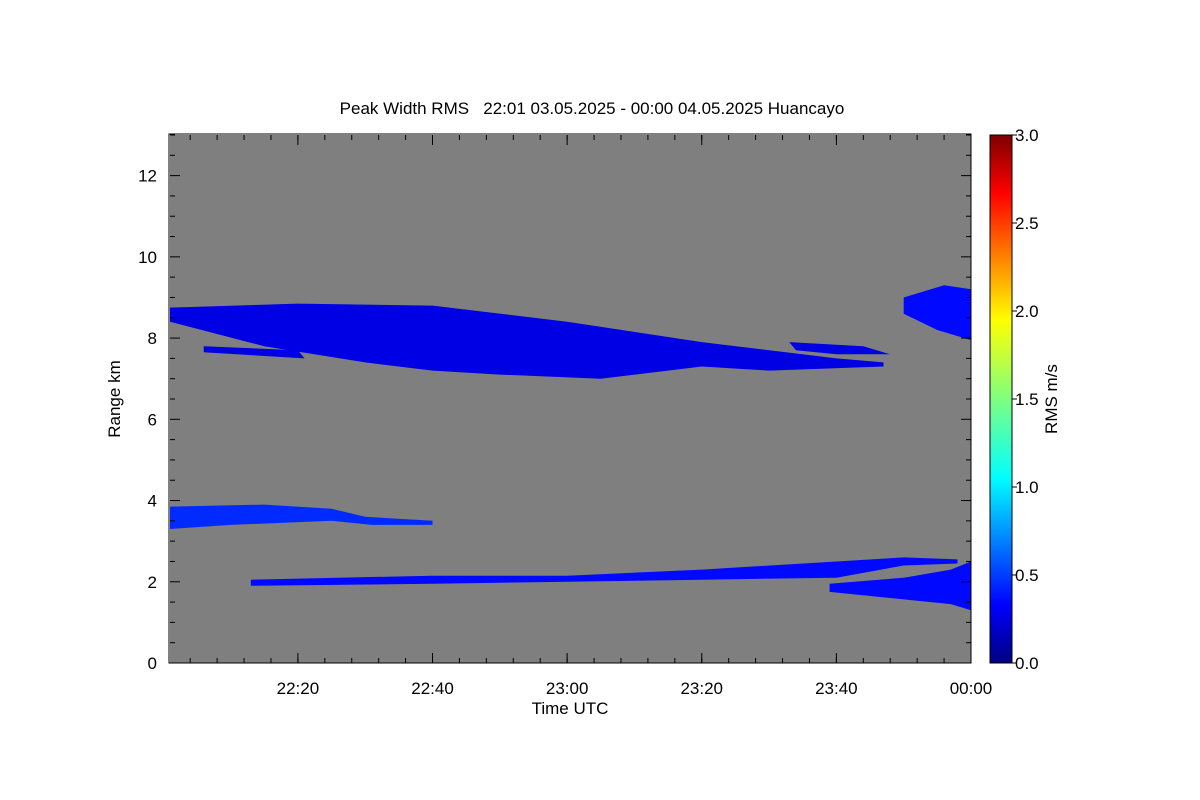  I want to click on y-tick-labels: 0 2 4 6 8 10 12, so click(147, 420).